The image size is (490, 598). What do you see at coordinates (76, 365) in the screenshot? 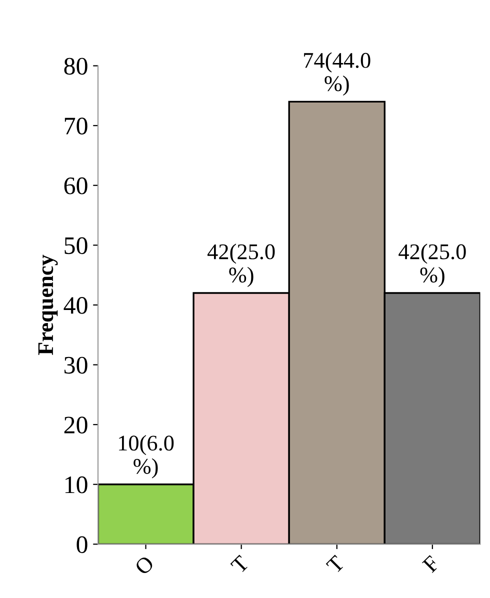
I see `y-tick-label: 30` at bounding box center [76, 365].